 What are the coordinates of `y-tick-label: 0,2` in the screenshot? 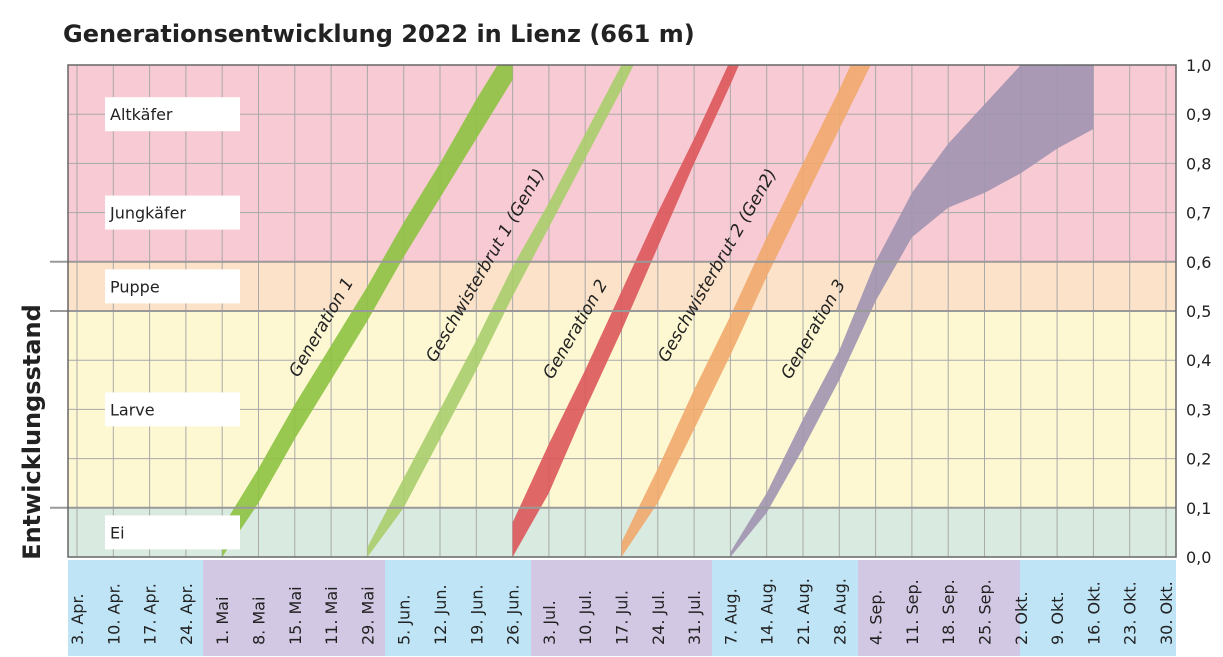 It's located at (1198, 459).